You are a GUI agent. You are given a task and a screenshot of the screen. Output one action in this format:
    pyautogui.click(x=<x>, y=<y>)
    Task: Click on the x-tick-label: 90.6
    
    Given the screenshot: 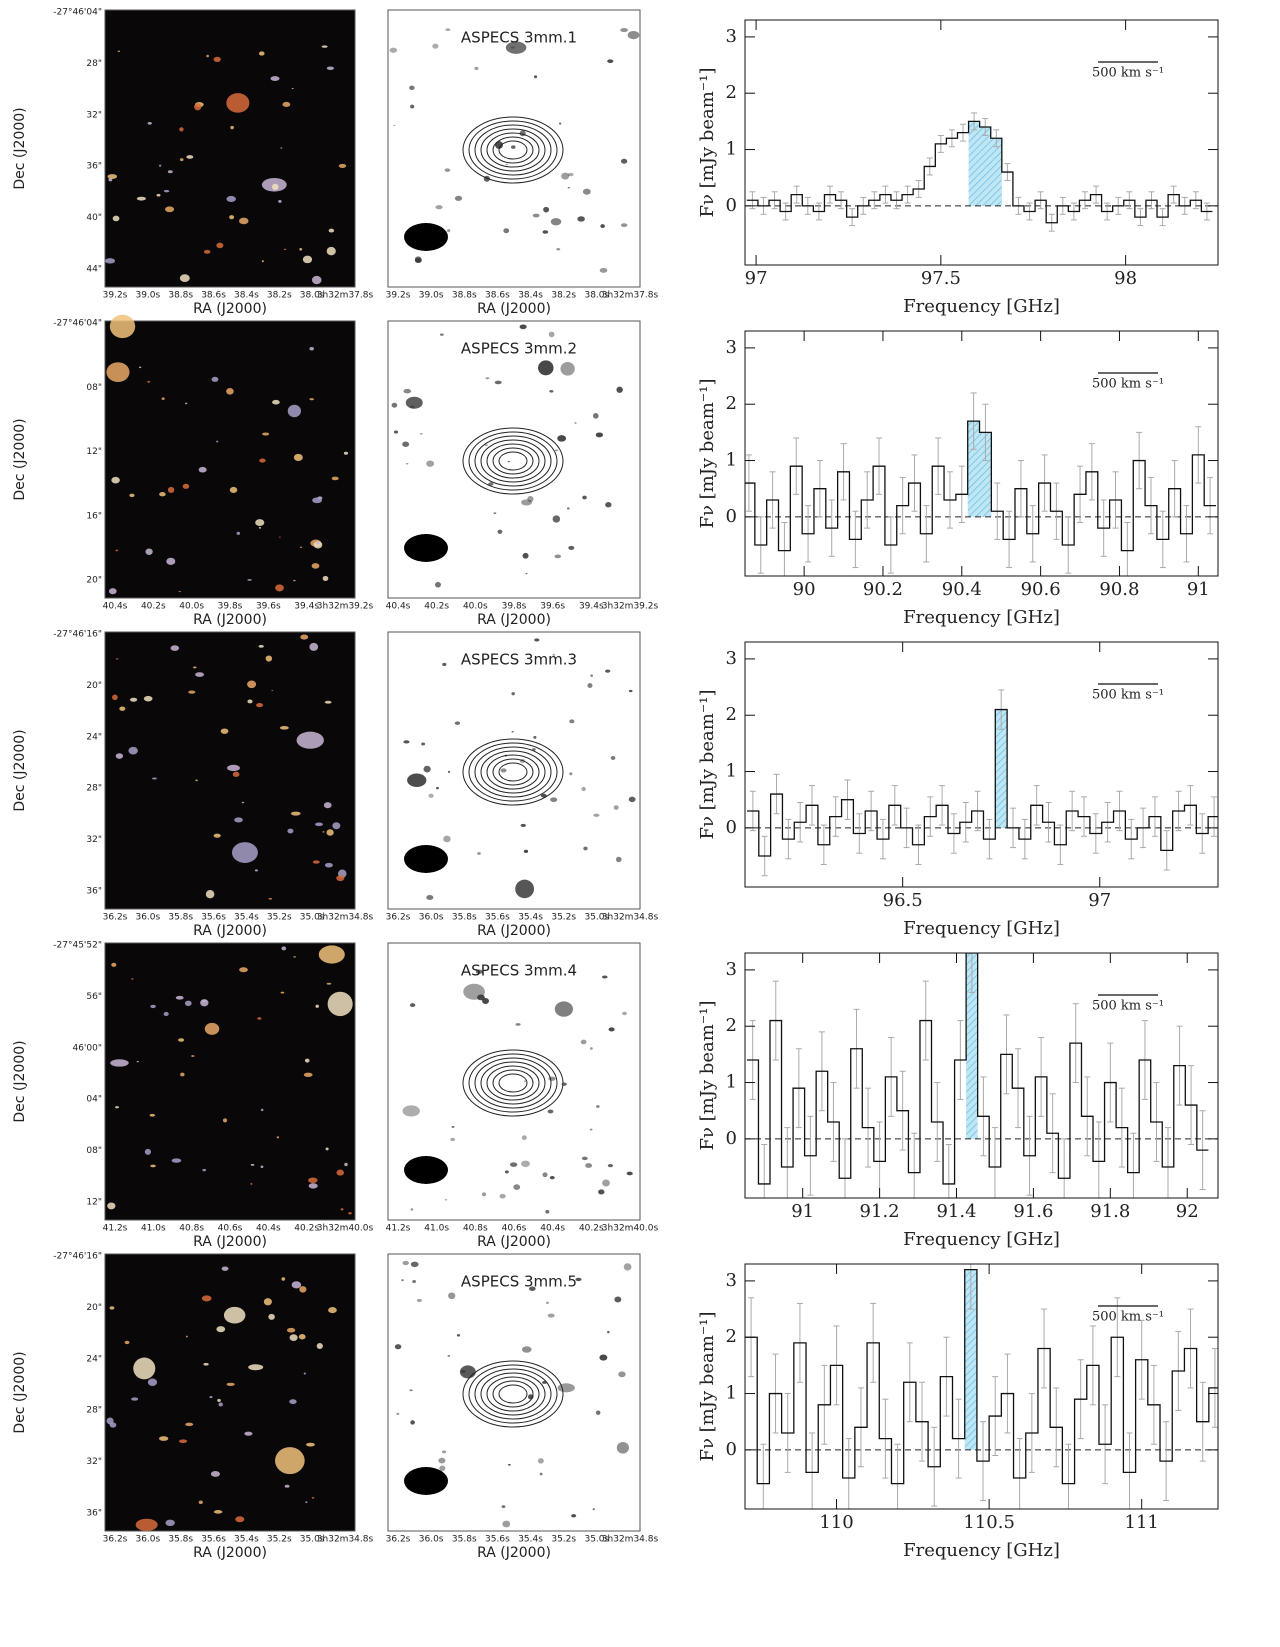 What is the action you would take?
    pyautogui.click(x=1041, y=589)
    